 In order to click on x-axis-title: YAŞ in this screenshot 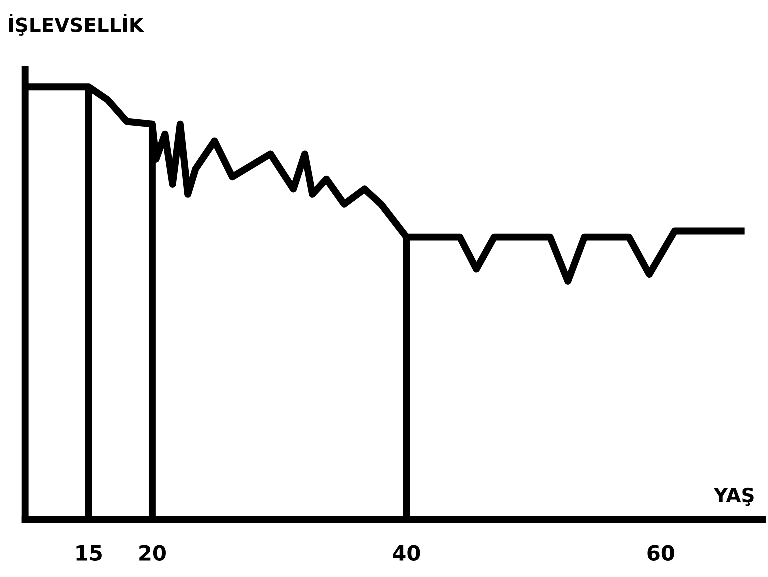, I will do `click(734, 497)`.